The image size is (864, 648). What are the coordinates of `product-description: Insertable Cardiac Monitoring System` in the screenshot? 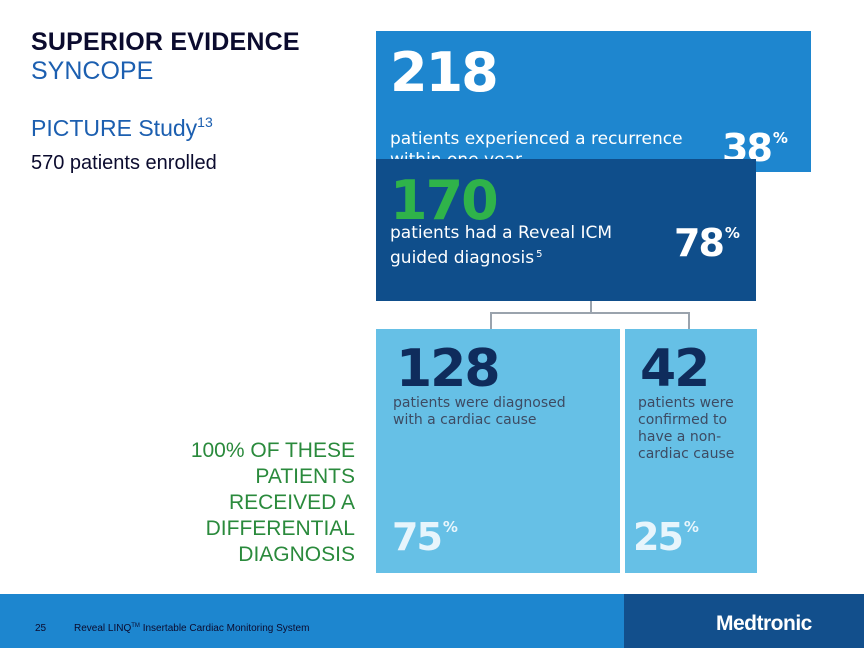 It's located at (224, 628).